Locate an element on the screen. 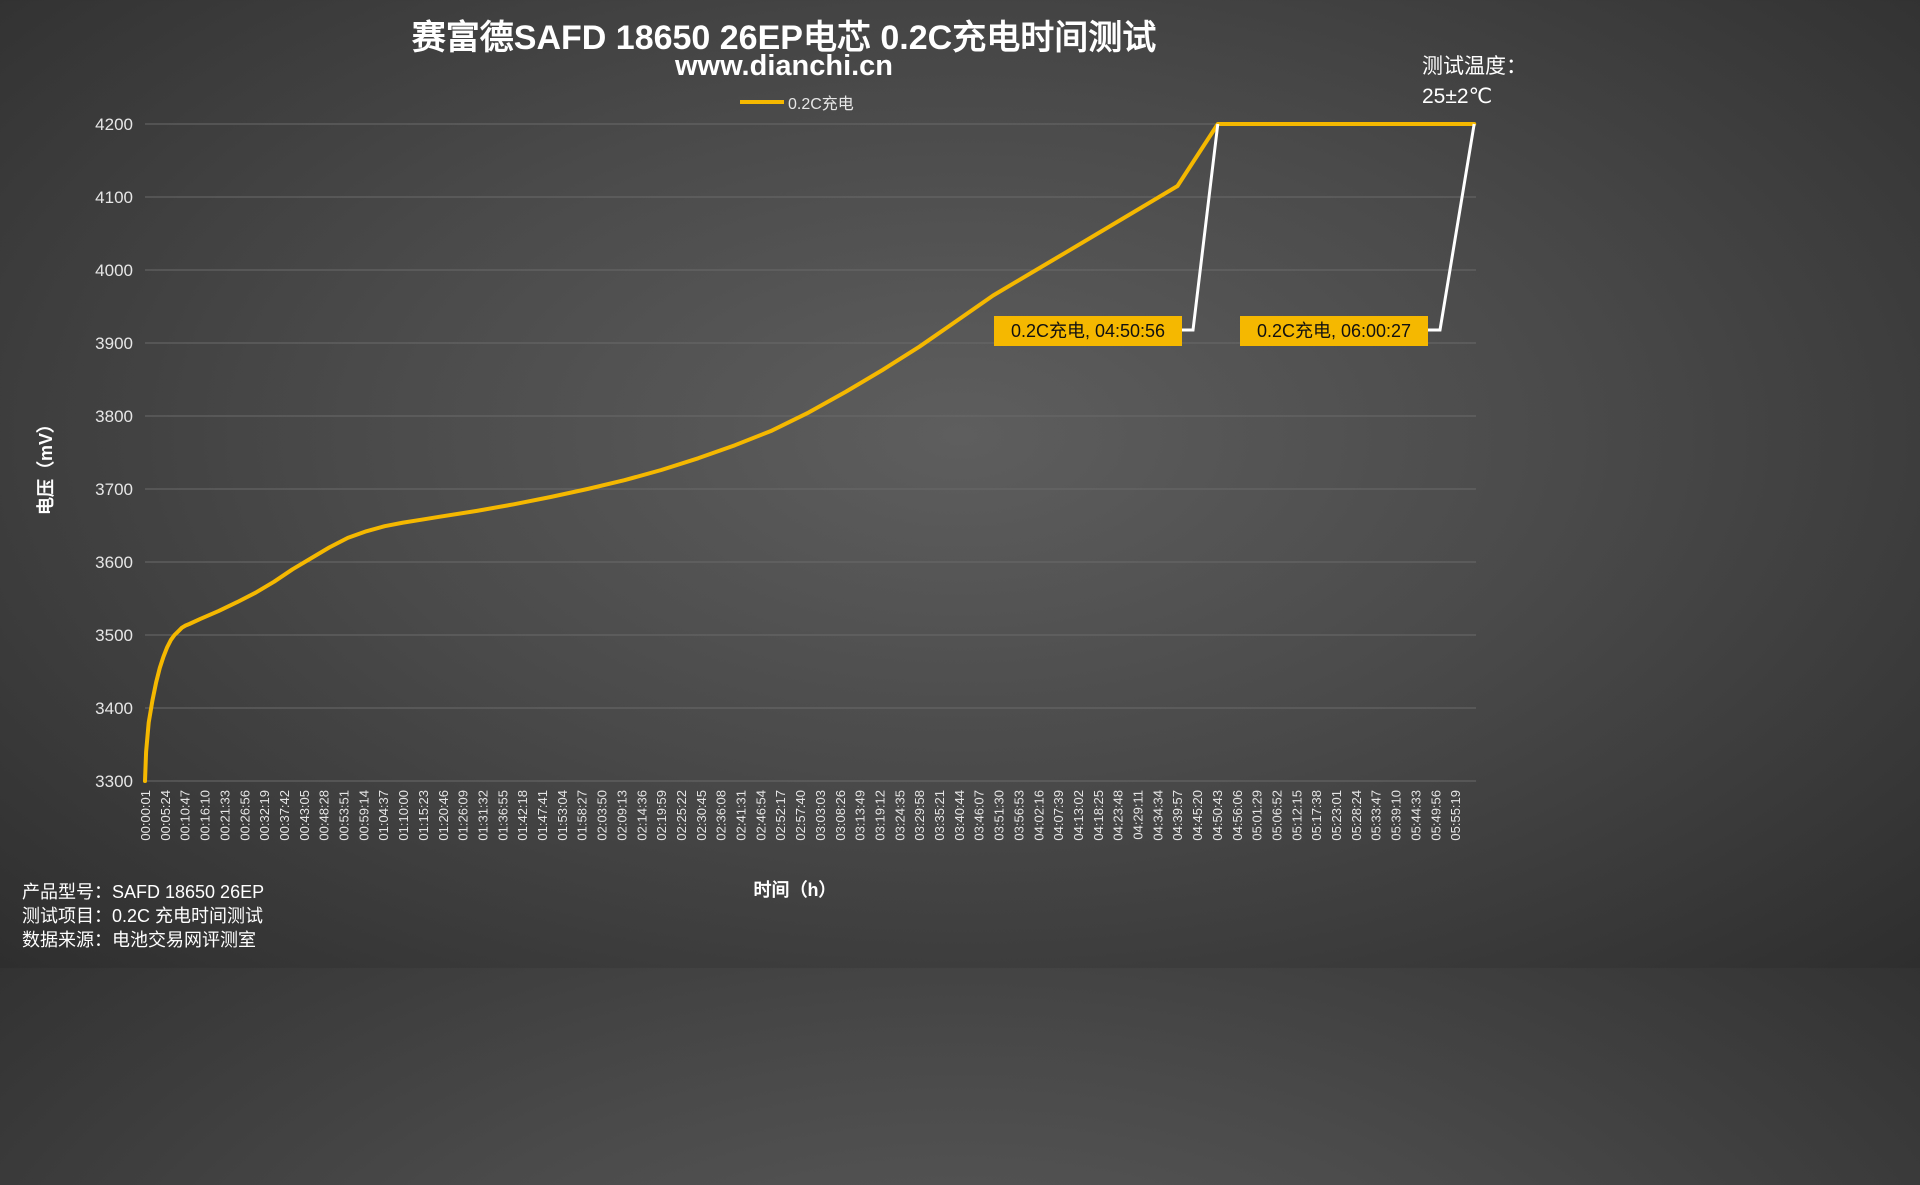 Image resolution: width=1920 pixels, height=1185 pixels. info-source: 数据来源：电池交易网评测室 is located at coordinates (139, 940).